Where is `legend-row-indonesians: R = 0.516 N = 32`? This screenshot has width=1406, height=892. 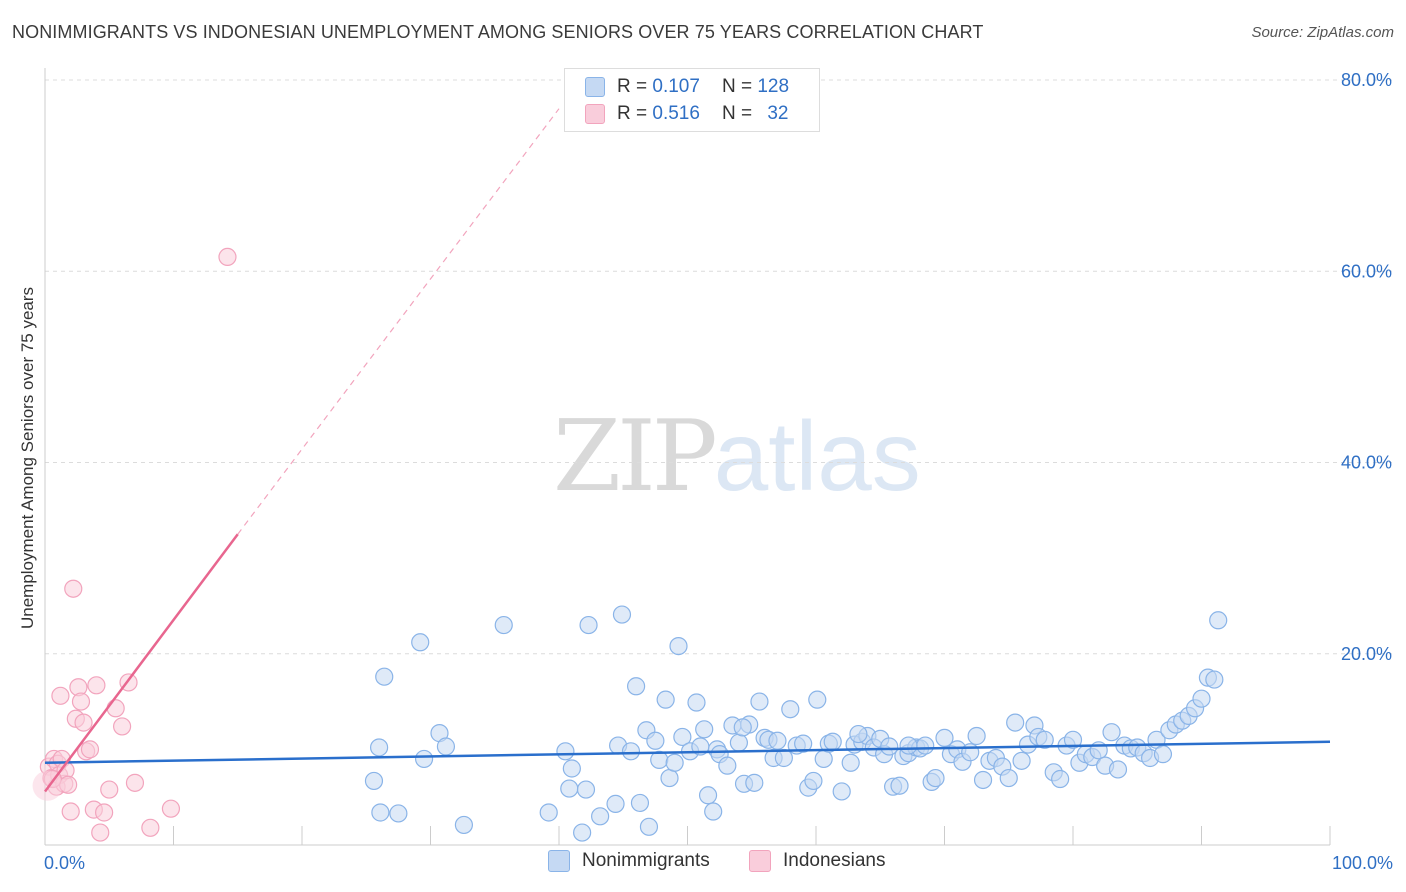 legend-row-indonesians: R = 0.516 N = 32 is located at coordinates (686, 114).